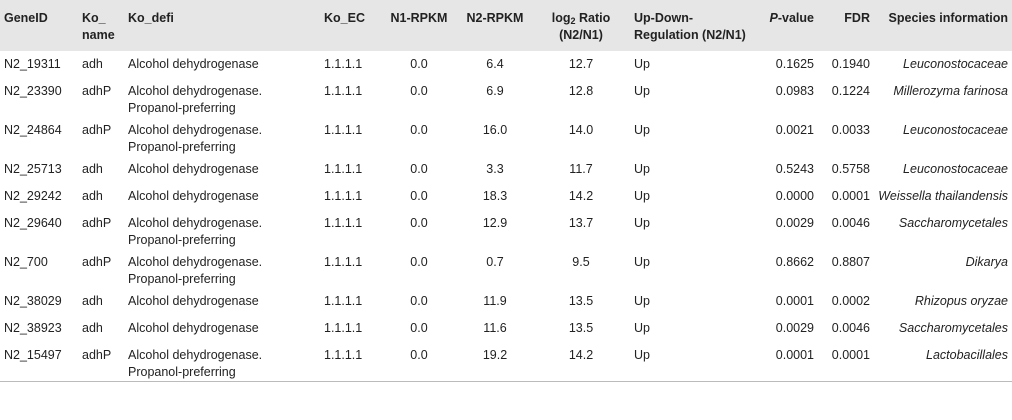 This screenshot has width=1012, height=420. I want to click on cell-geneid: N2_19311, so click(32, 64).